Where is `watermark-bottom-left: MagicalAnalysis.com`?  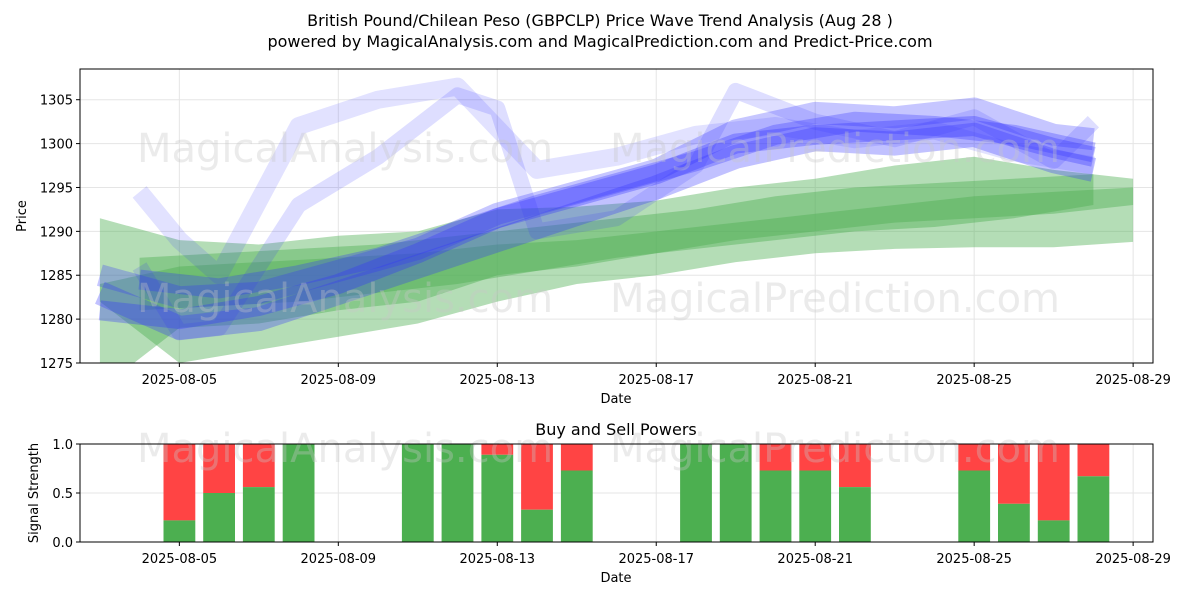
watermark-bottom-left: MagicalAnalysis.com is located at coordinates (345, 449).